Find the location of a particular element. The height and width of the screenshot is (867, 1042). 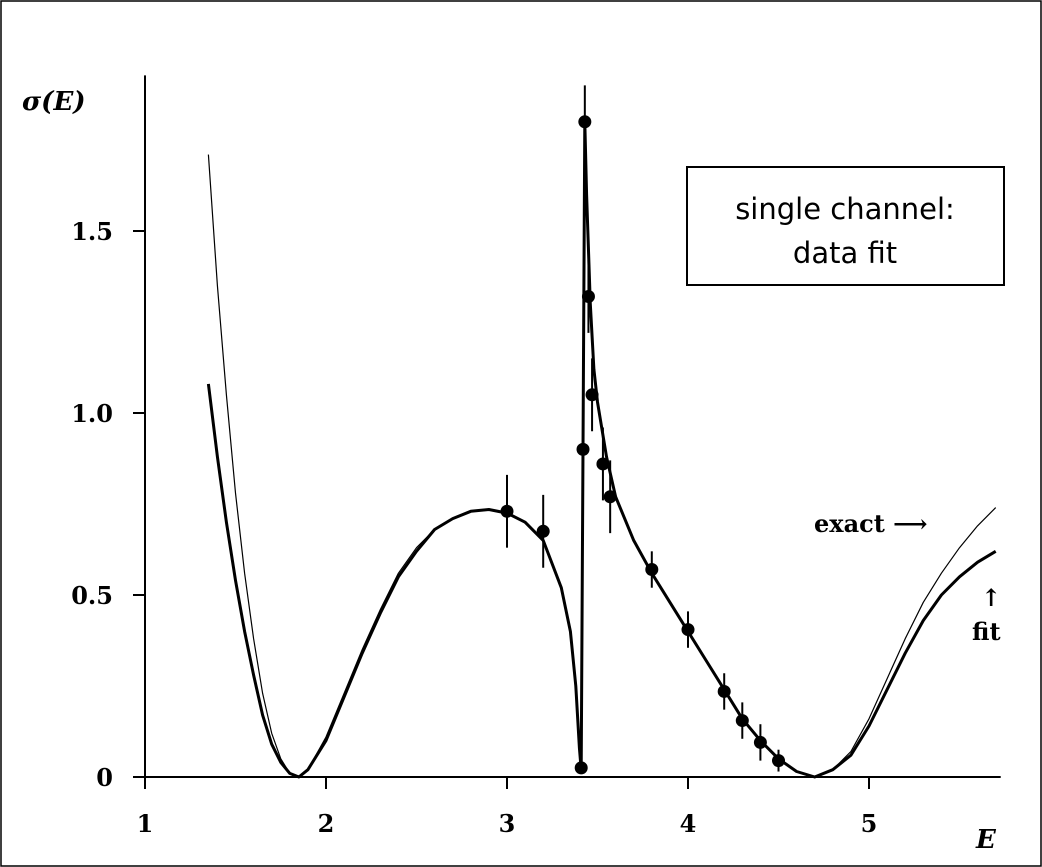

legend-box-border is located at coordinates (845, 226).